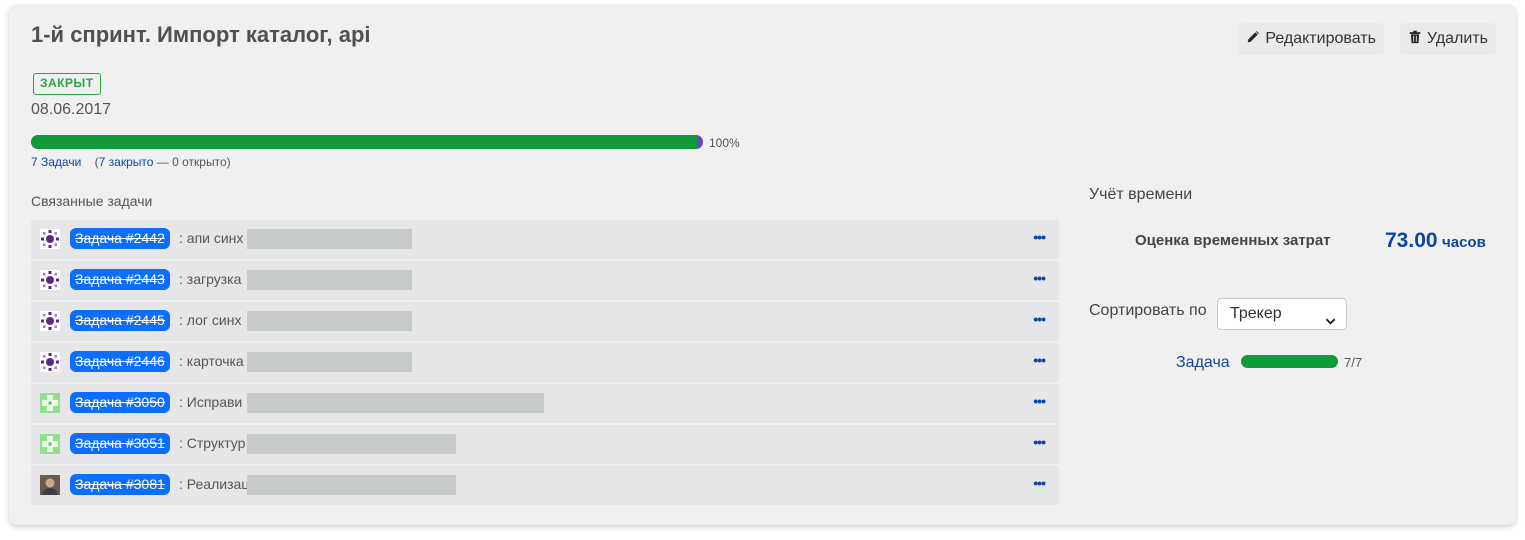 This screenshot has height=540, width=1525. I want to click on chevron-down-icon, so click(1330, 316).